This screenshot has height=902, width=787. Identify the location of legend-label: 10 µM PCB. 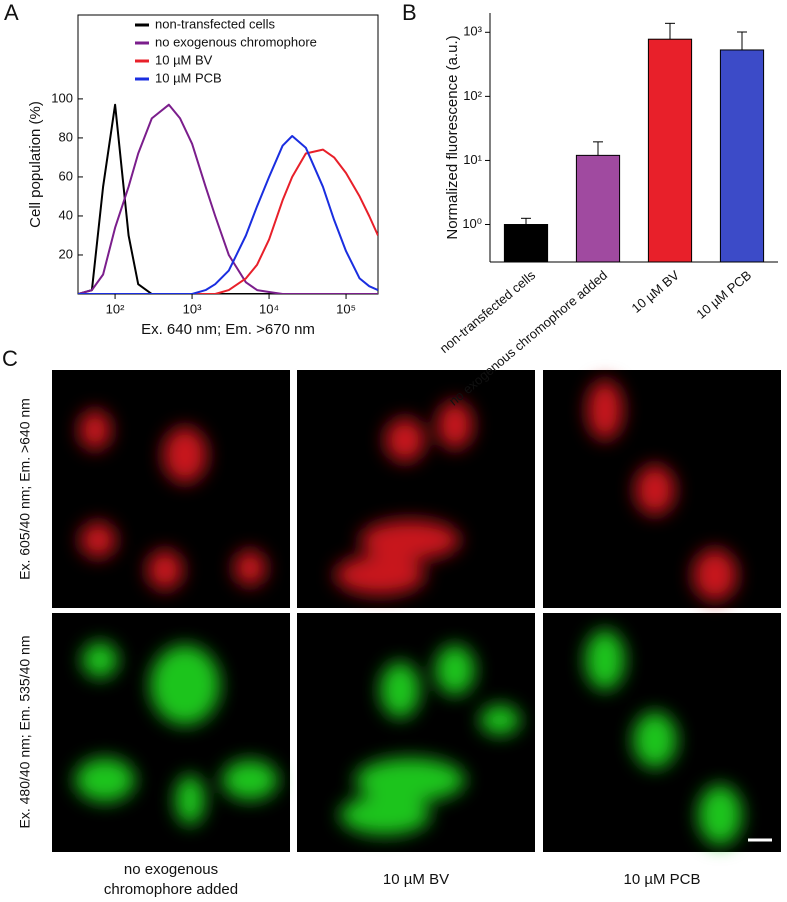
(188, 77).